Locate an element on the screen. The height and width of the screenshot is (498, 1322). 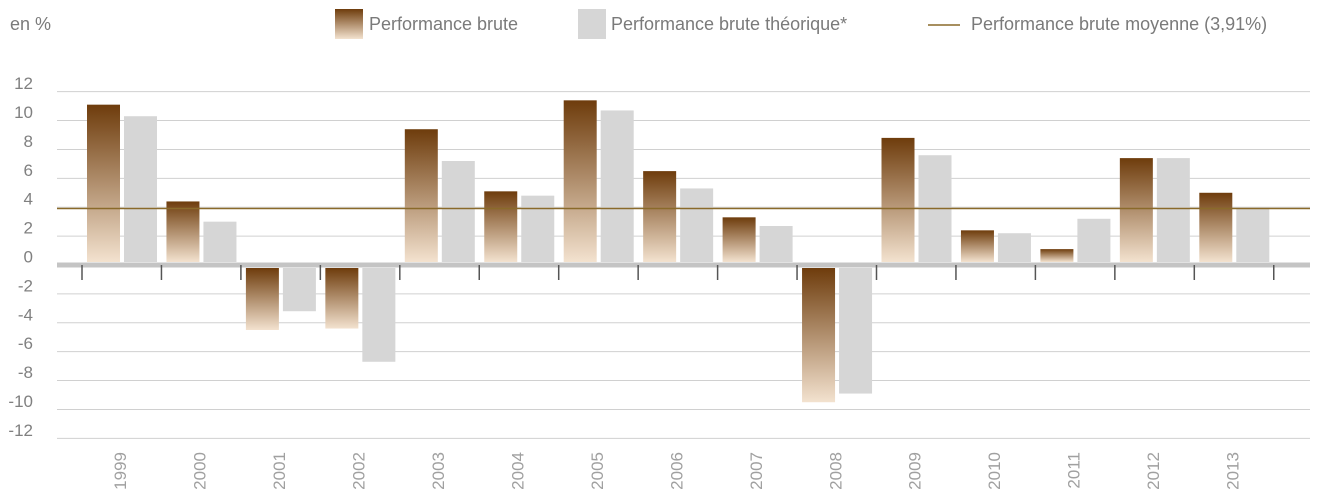
y-tick-label: -8 is located at coordinates (25, 372).